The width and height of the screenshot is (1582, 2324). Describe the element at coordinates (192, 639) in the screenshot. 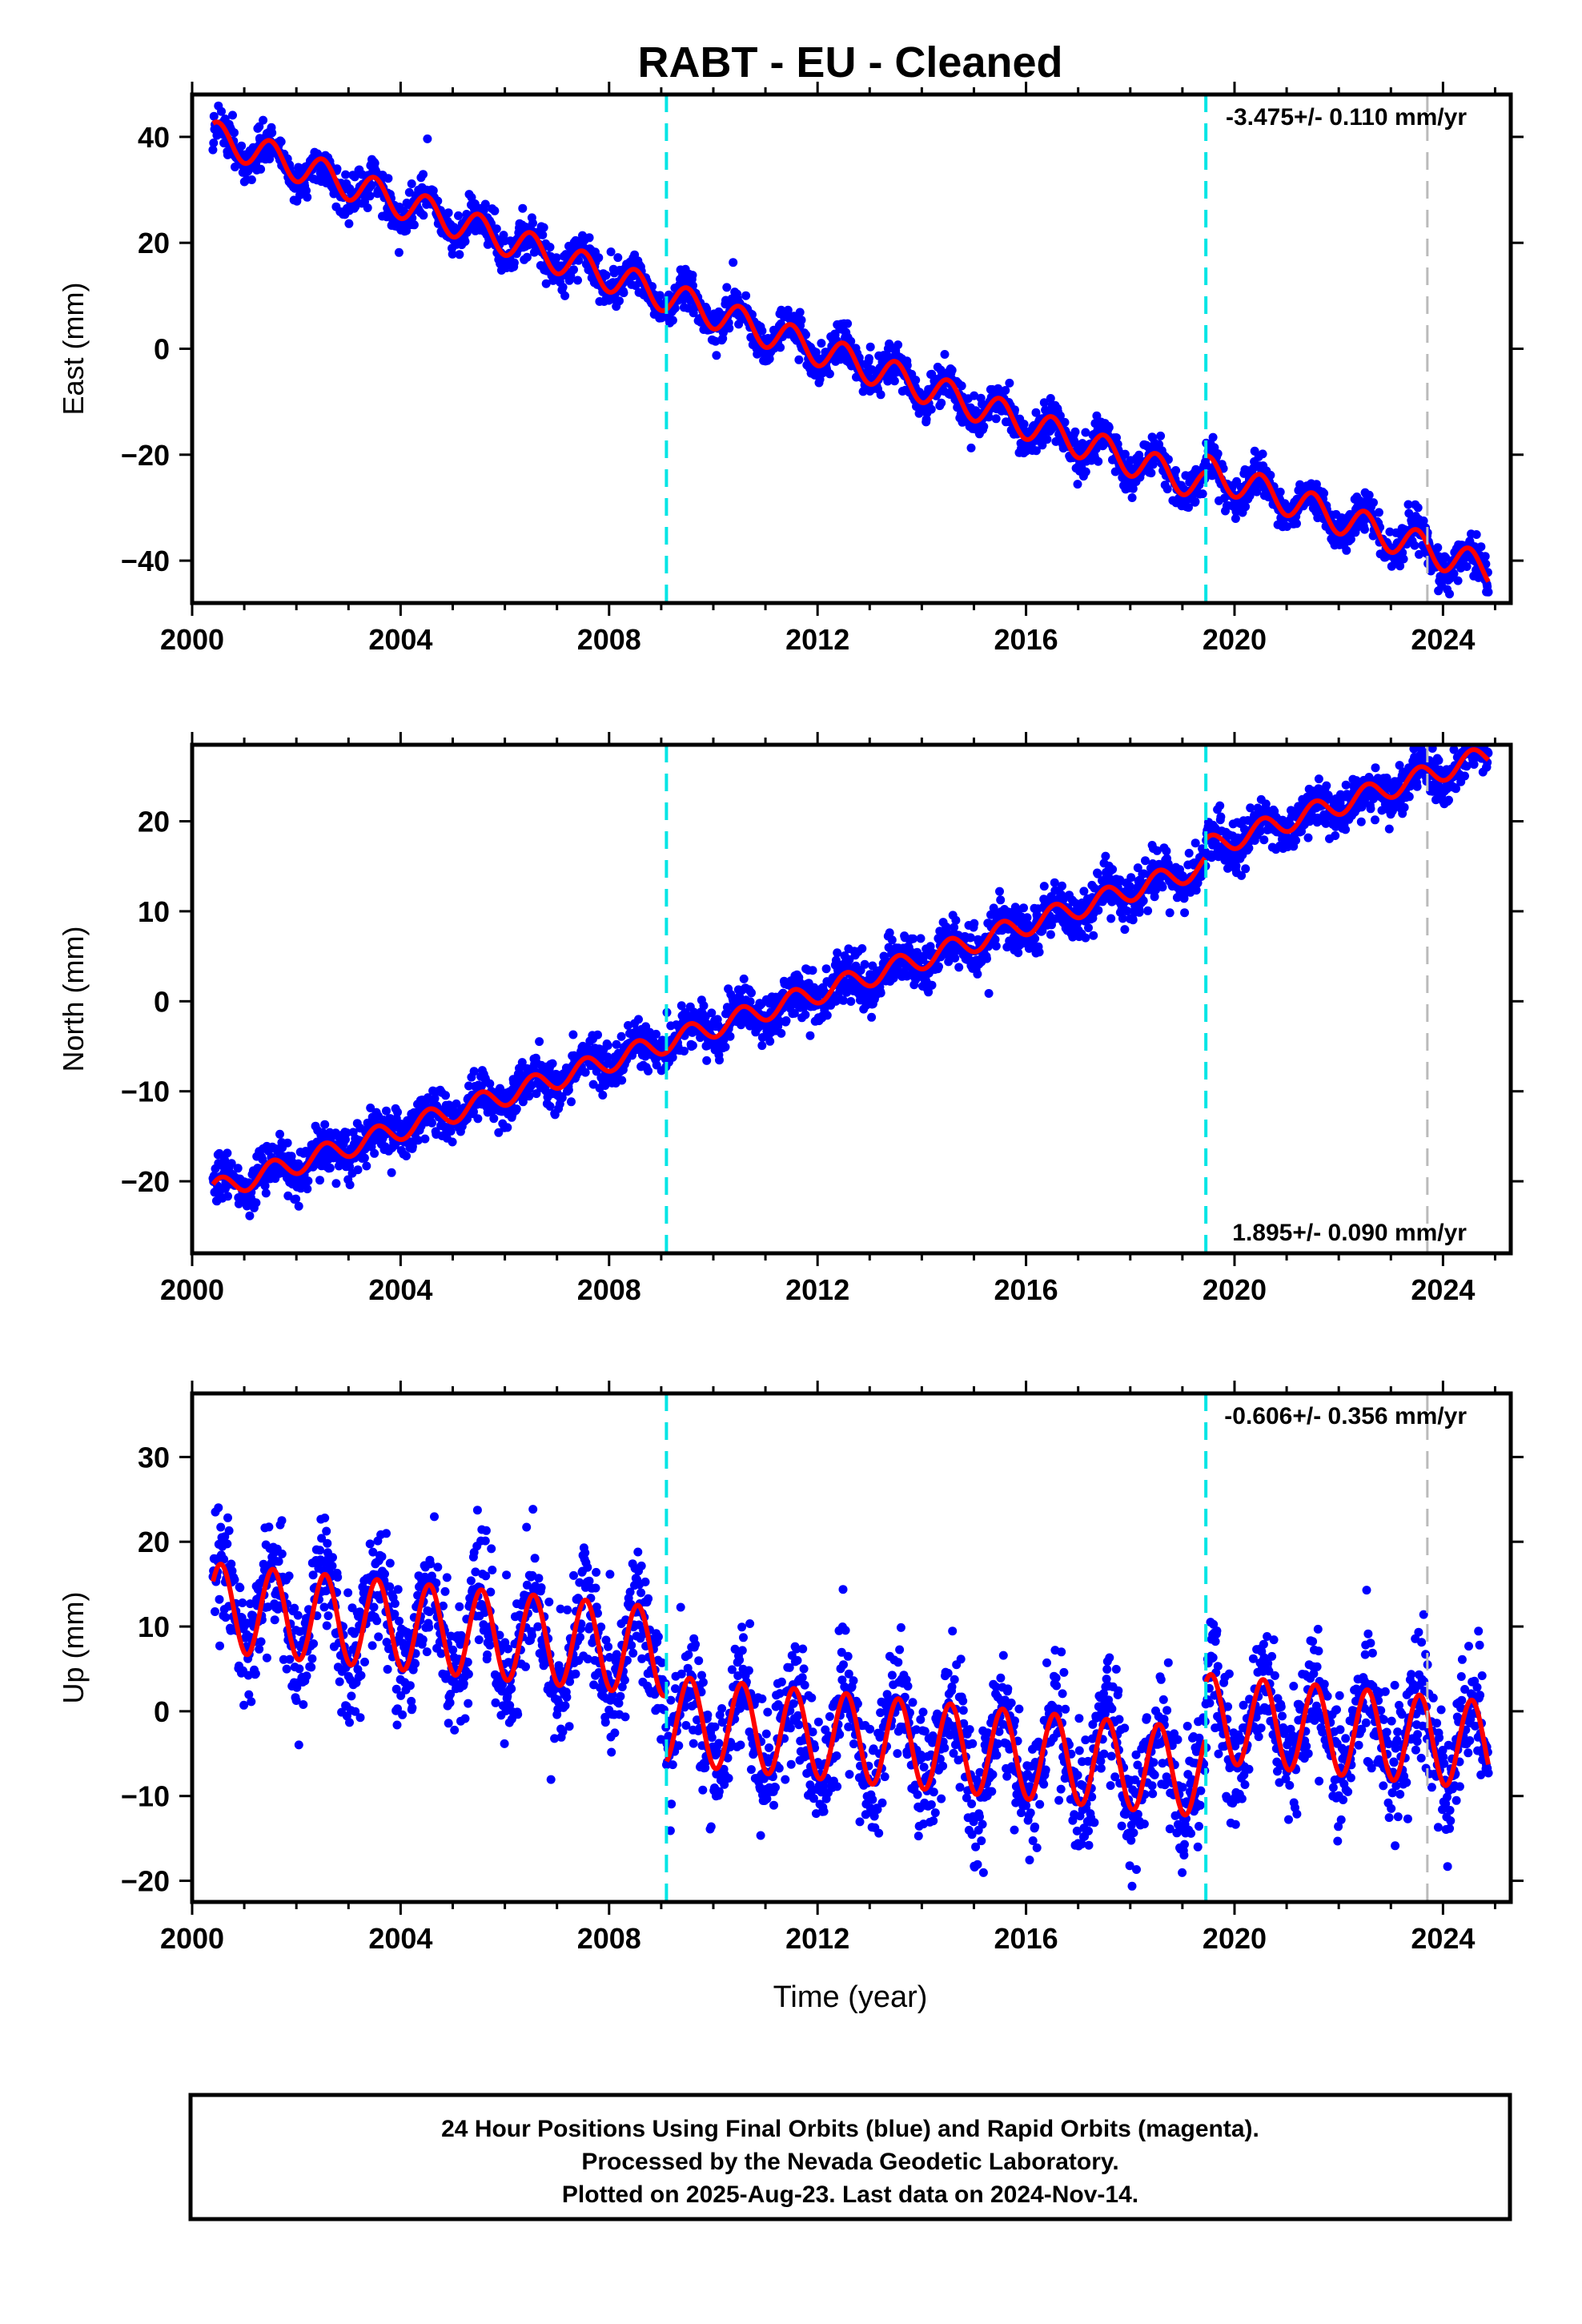

I see `x-tick-label: 2000` at that location.